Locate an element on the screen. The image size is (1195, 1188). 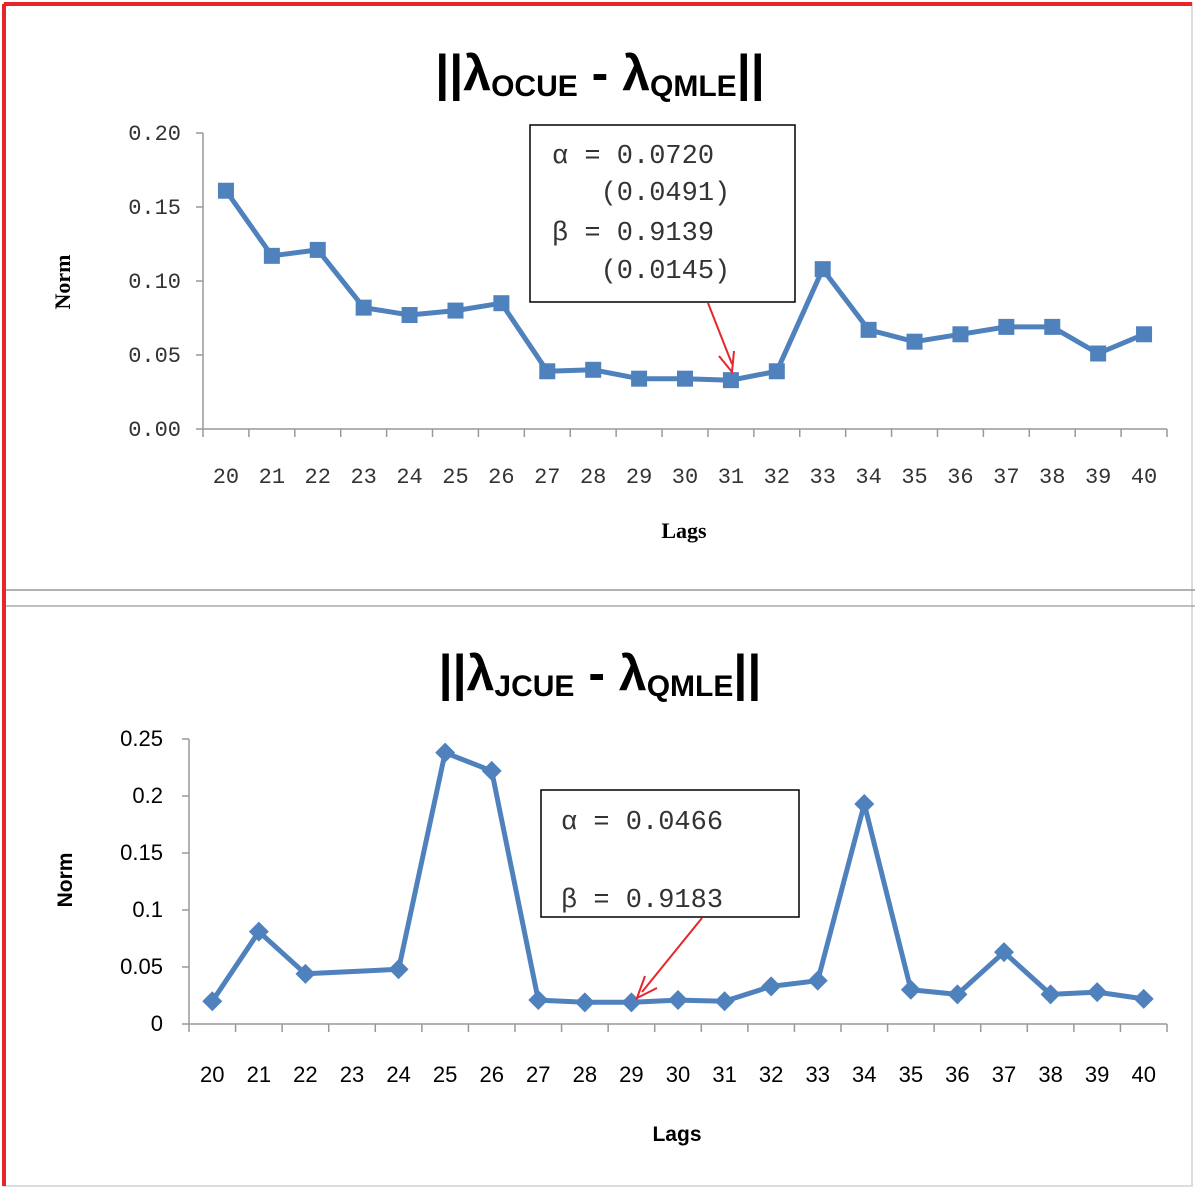
title-part-close: || is located at coordinates (747, 673).